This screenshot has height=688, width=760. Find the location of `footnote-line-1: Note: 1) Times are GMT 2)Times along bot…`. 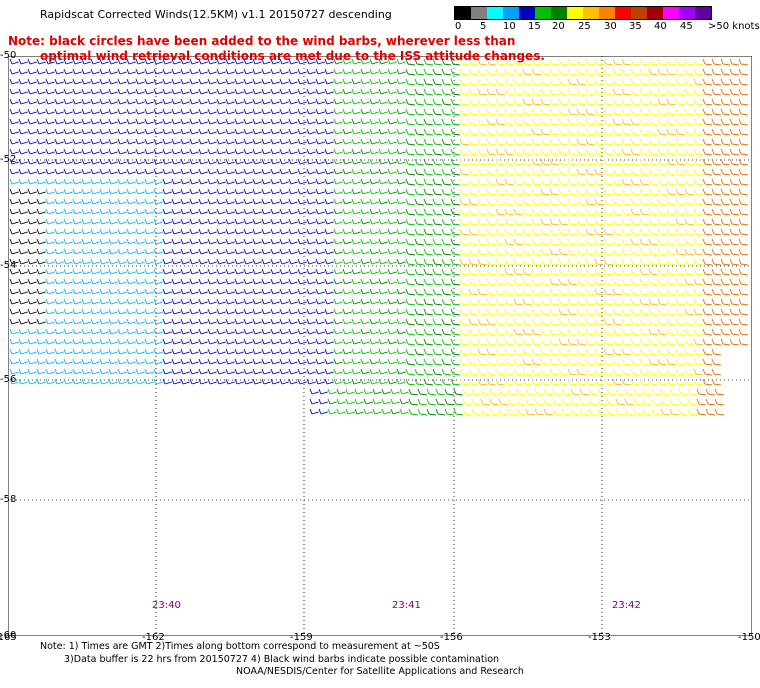

footnote-line-1: Note: 1) Times are GMT 2)Times along bot… is located at coordinates (240, 646).